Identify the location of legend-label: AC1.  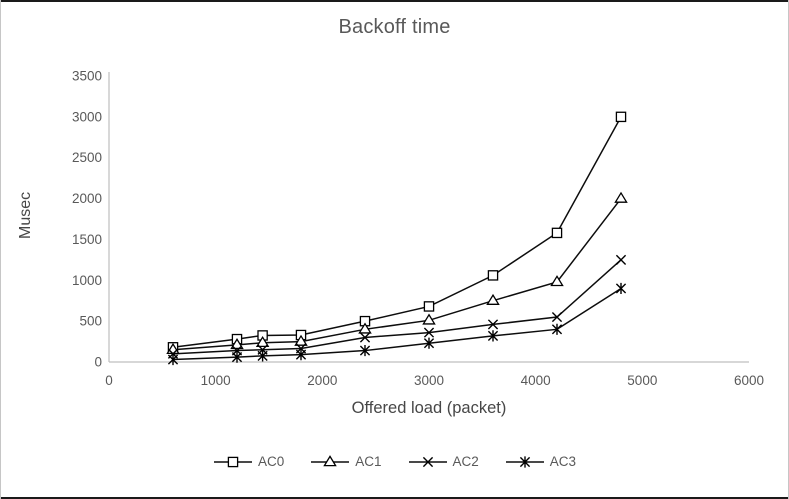
(368, 461).